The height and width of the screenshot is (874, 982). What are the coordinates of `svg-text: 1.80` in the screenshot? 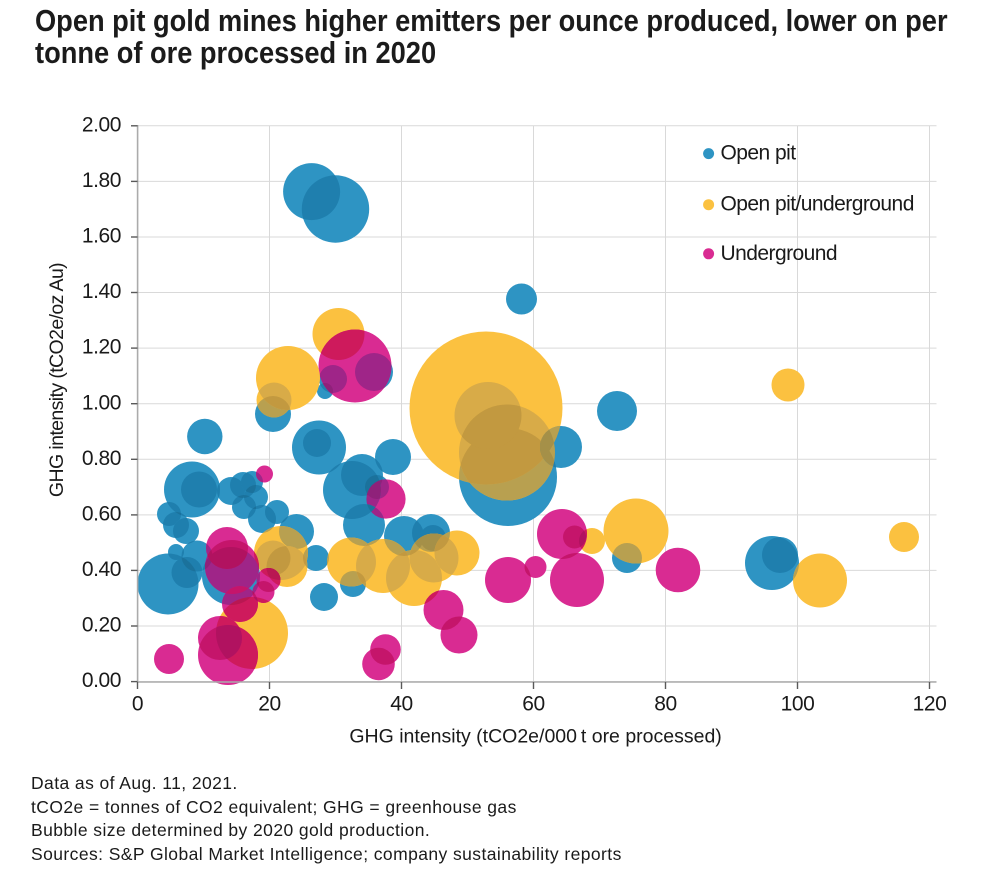 It's located at (101, 180).